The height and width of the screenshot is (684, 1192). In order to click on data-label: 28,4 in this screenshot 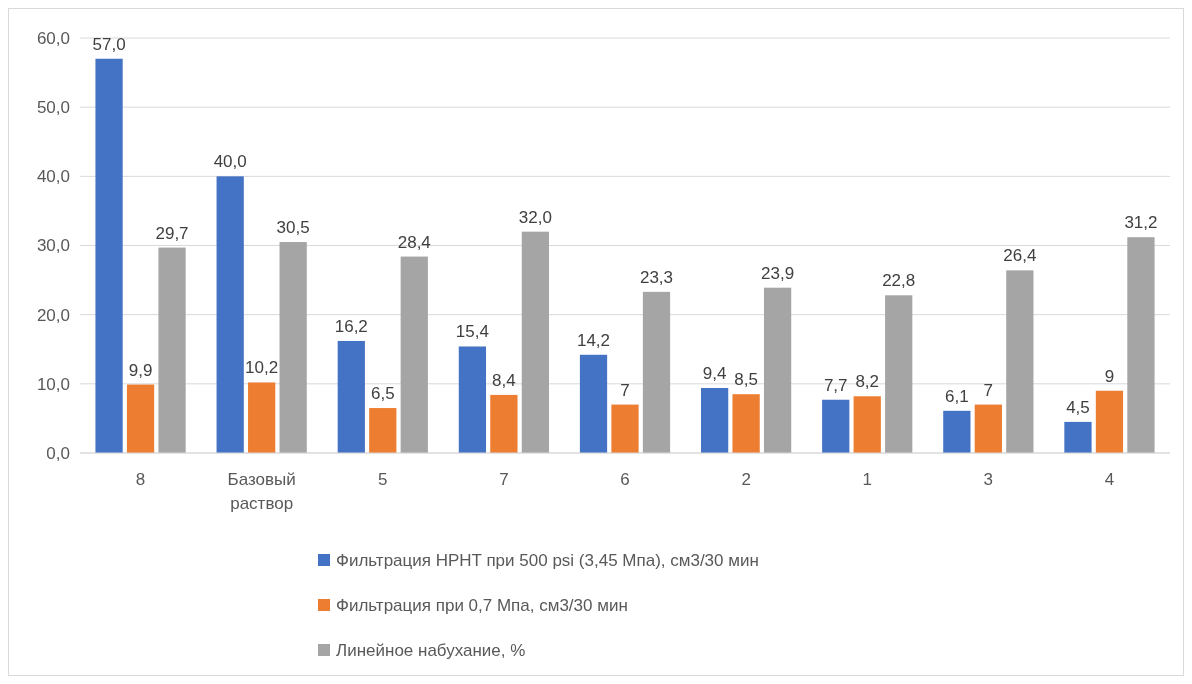, I will do `click(414, 242)`.